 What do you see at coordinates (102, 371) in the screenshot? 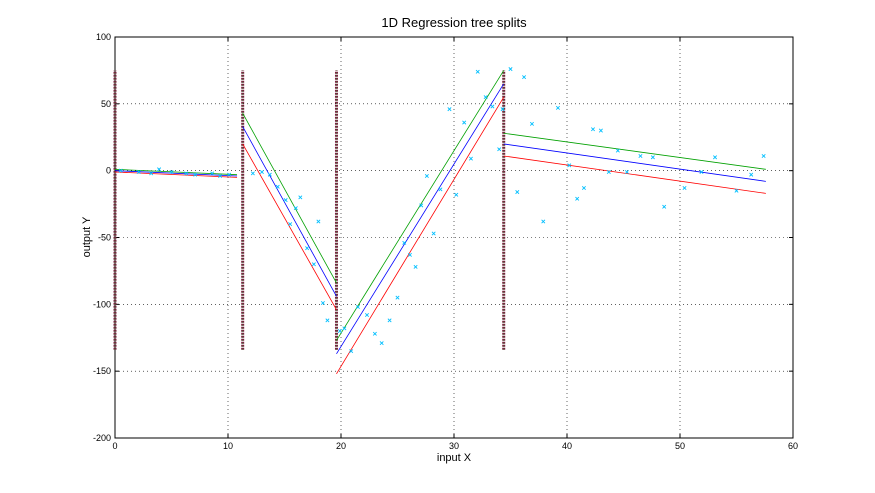
I see `y-tick-label: -150` at bounding box center [102, 371].